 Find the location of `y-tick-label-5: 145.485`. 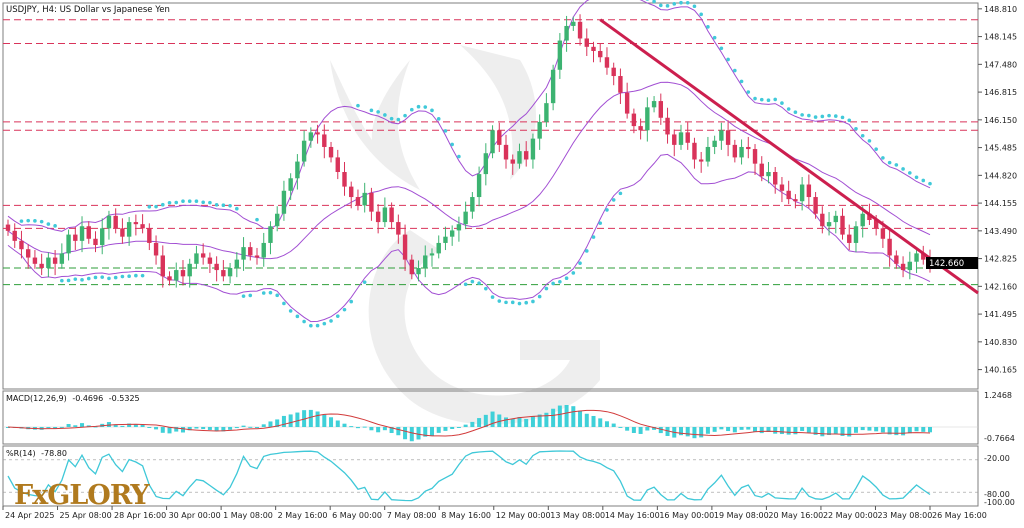

y-tick-label-5: 145.485 is located at coordinates (1000, 148).